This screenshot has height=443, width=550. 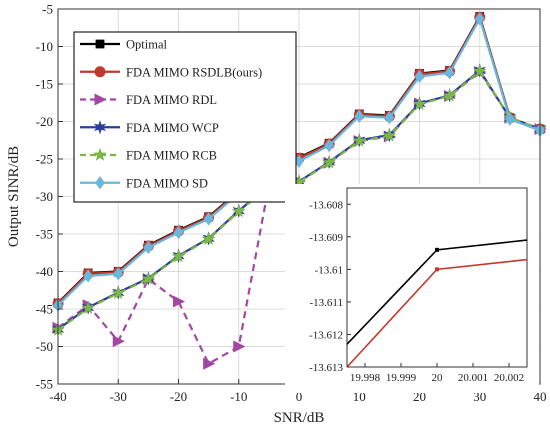 What do you see at coordinates (44, 46) in the screenshot?
I see `y-tick-label: -10` at bounding box center [44, 46].